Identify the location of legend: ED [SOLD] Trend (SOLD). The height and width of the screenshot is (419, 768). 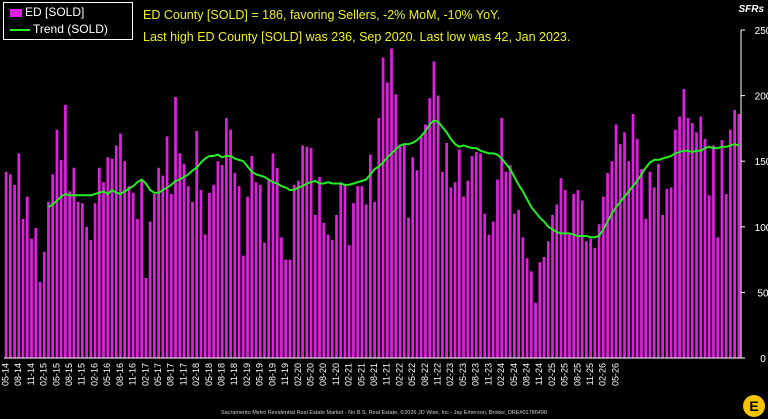
(68, 21).